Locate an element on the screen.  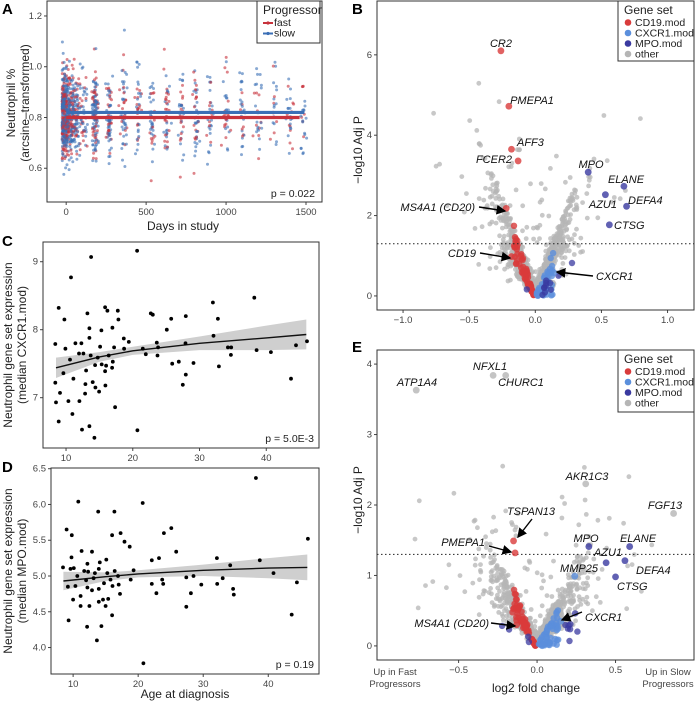
y-tick-label: 8 is located at coordinates (35, 330).